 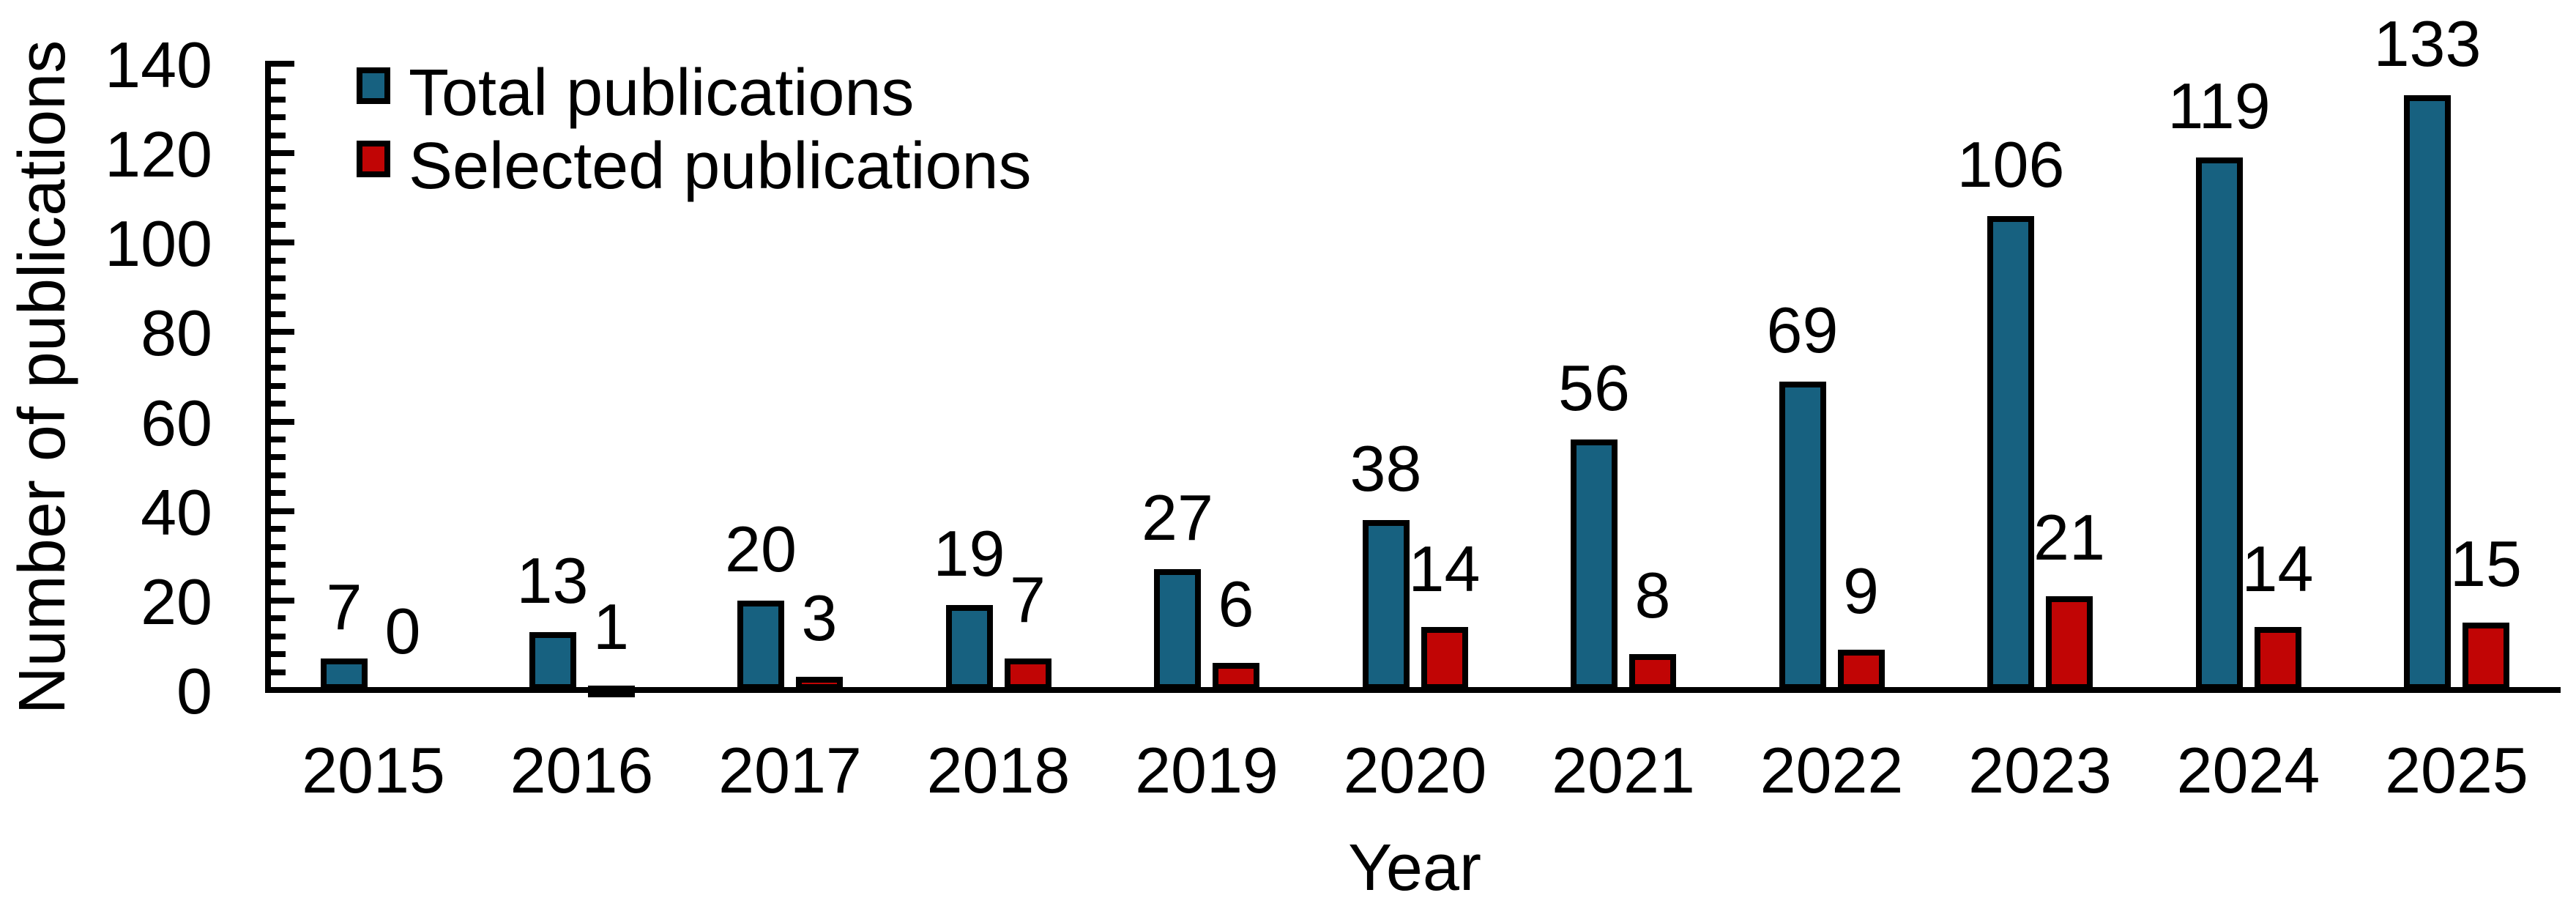 What do you see at coordinates (1236, 604) in the screenshot?
I see `bar-label-selected-publications-2019: 6` at bounding box center [1236, 604].